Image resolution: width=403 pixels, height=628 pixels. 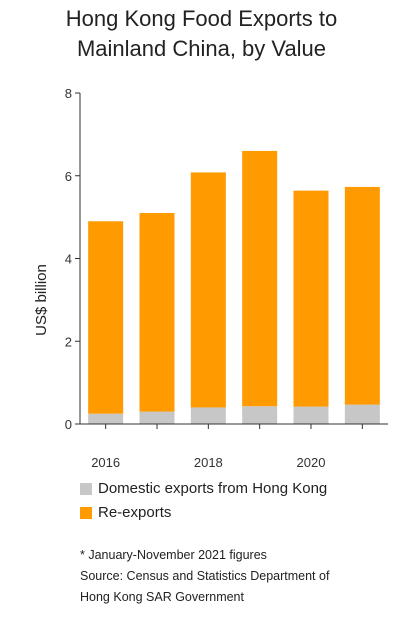 What do you see at coordinates (86, 513) in the screenshot?
I see `legend-swatch-reexports` at bounding box center [86, 513].